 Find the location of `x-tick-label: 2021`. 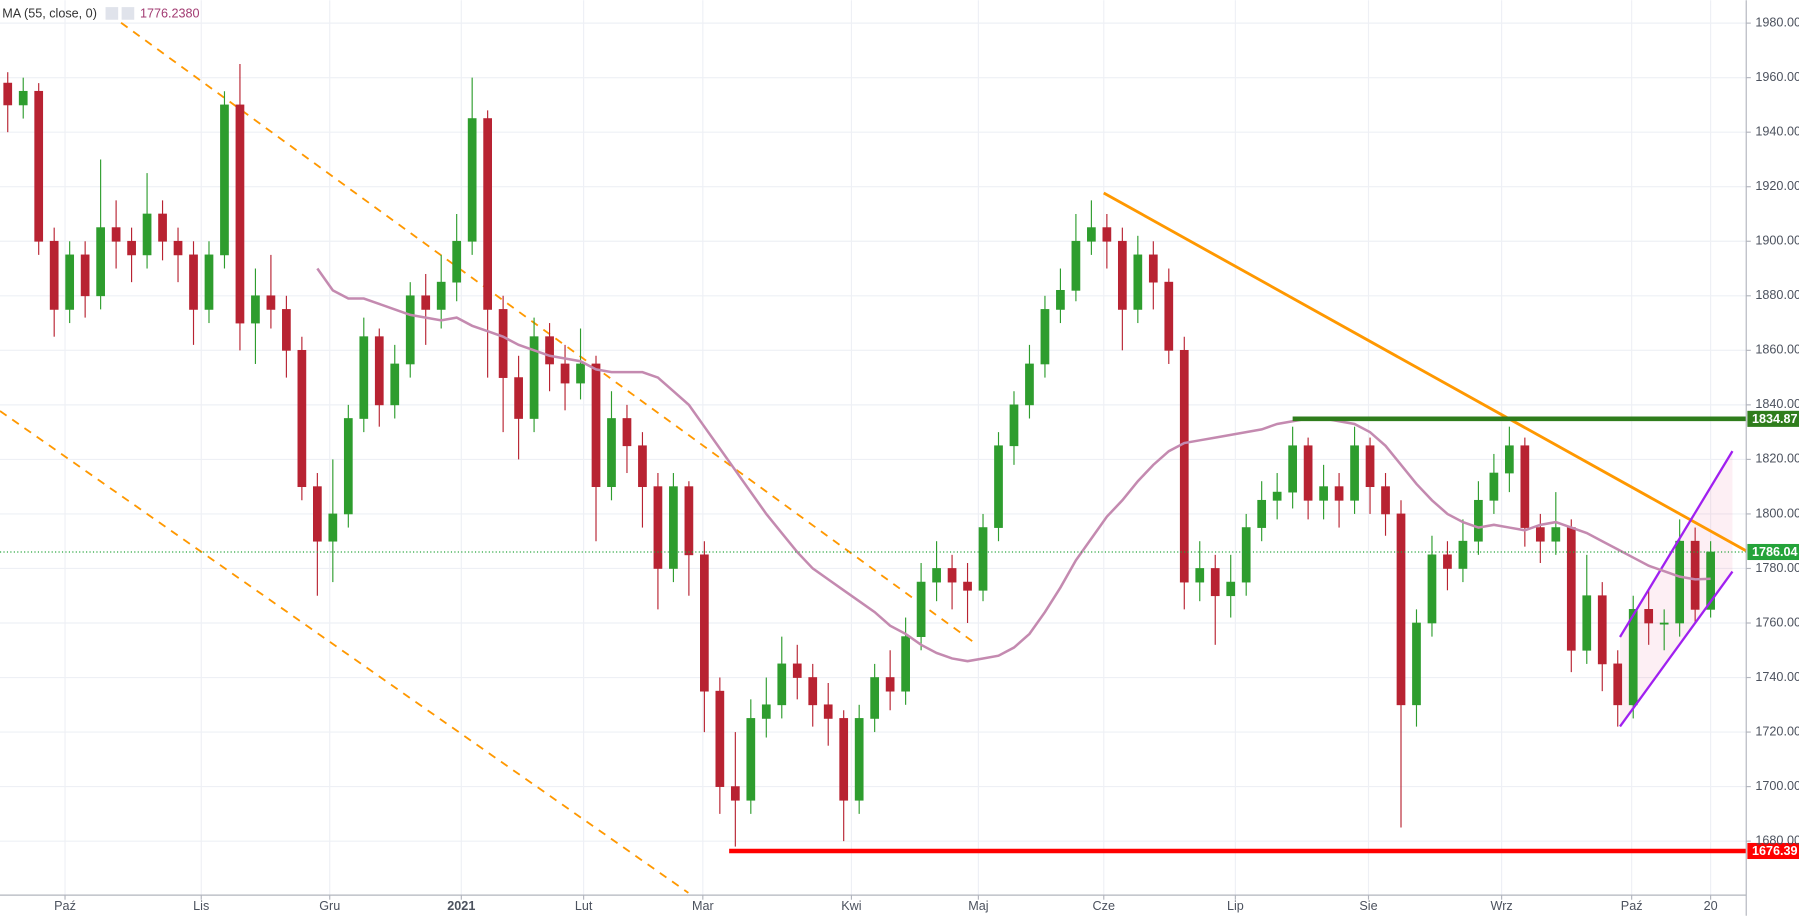

x-tick-label: 2021 is located at coordinates (461, 906).